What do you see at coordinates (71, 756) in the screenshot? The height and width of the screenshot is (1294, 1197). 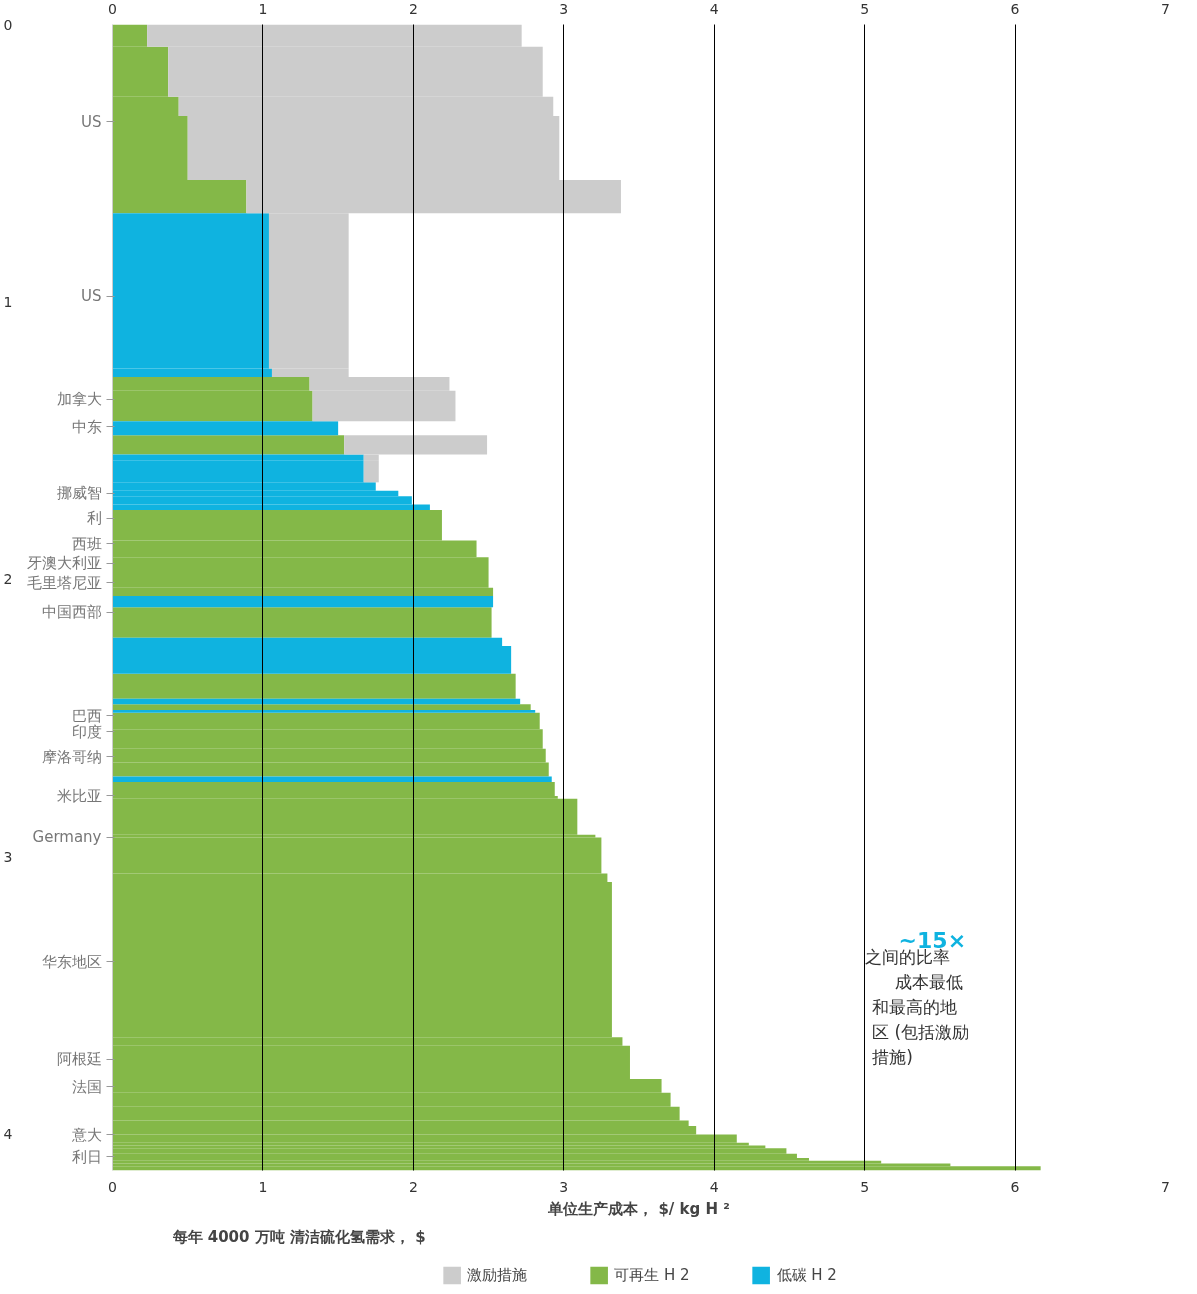 I see `text: 摩洛哥纳` at bounding box center [71, 756].